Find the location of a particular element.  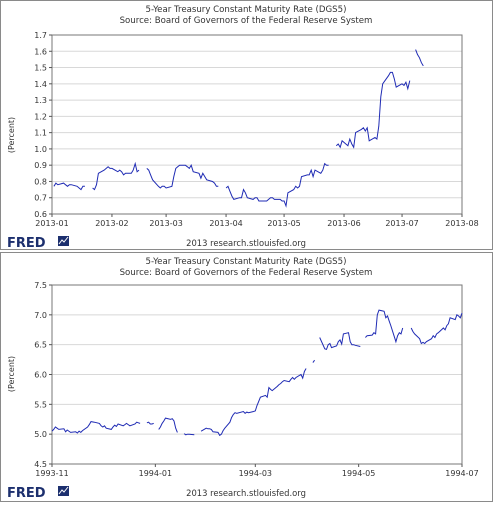

y-tick-label: 1.6 is located at coordinates (40, 51).